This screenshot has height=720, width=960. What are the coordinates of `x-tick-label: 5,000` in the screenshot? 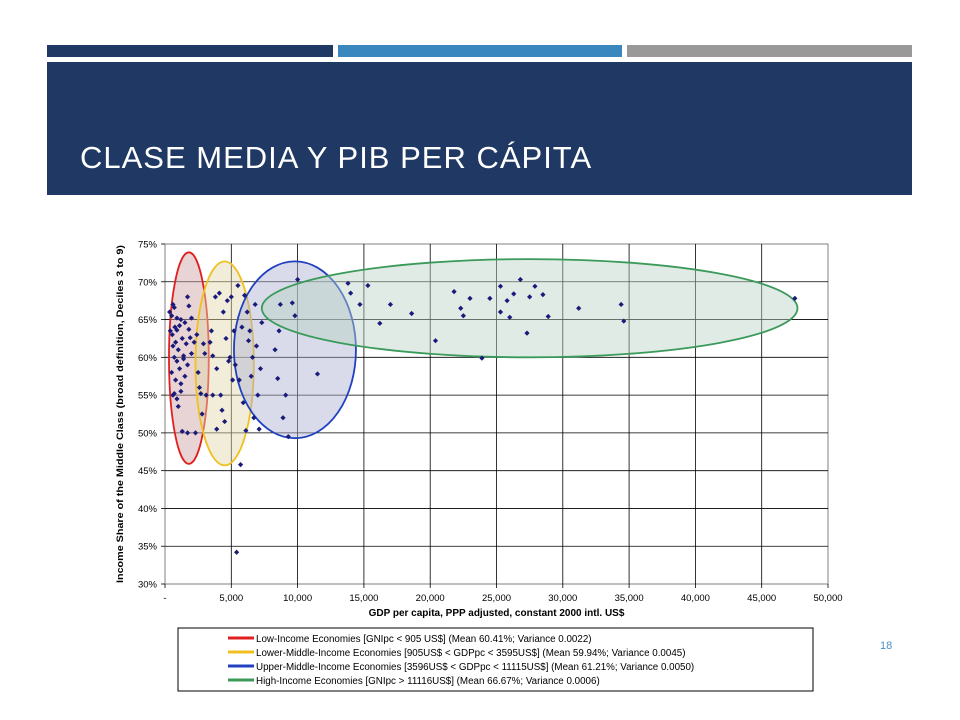 It's located at (231, 598).